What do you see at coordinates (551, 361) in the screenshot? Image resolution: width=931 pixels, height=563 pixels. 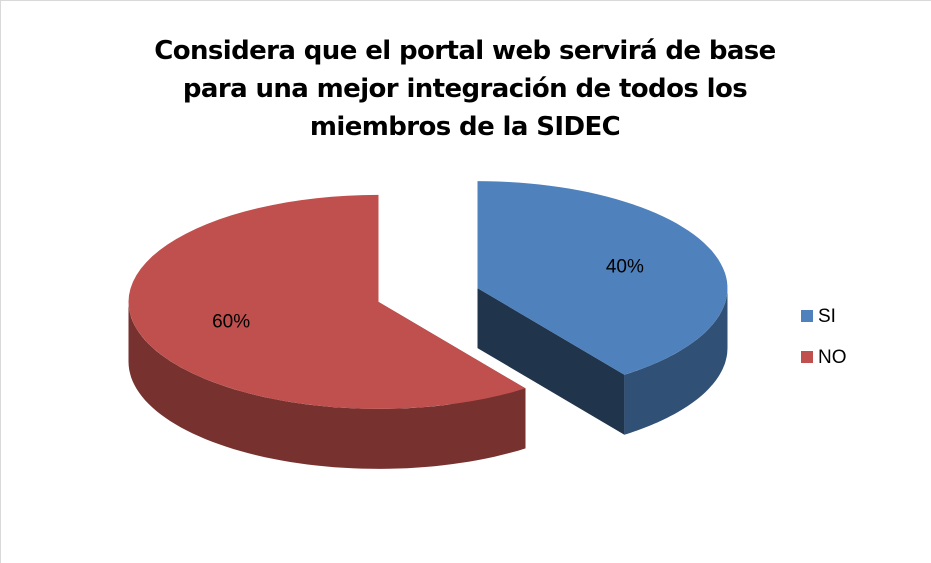 I see `slice-side` at bounding box center [551, 361].